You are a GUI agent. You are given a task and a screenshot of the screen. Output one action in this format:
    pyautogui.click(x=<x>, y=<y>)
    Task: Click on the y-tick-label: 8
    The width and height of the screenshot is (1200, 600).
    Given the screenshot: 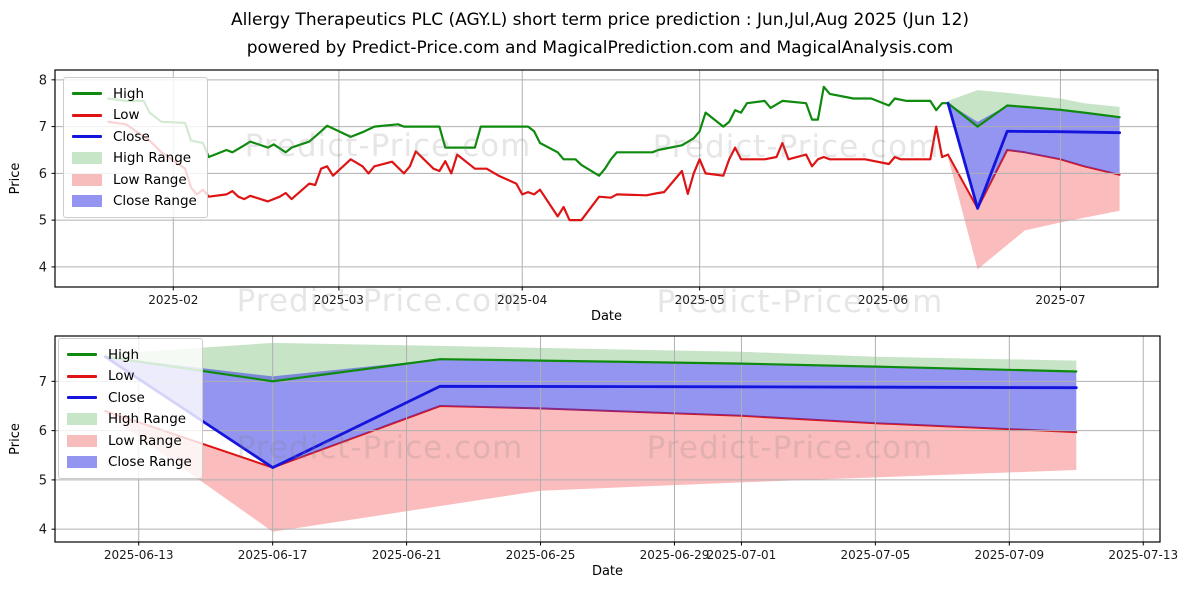 What is the action you would take?
    pyautogui.click(x=43, y=80)
    